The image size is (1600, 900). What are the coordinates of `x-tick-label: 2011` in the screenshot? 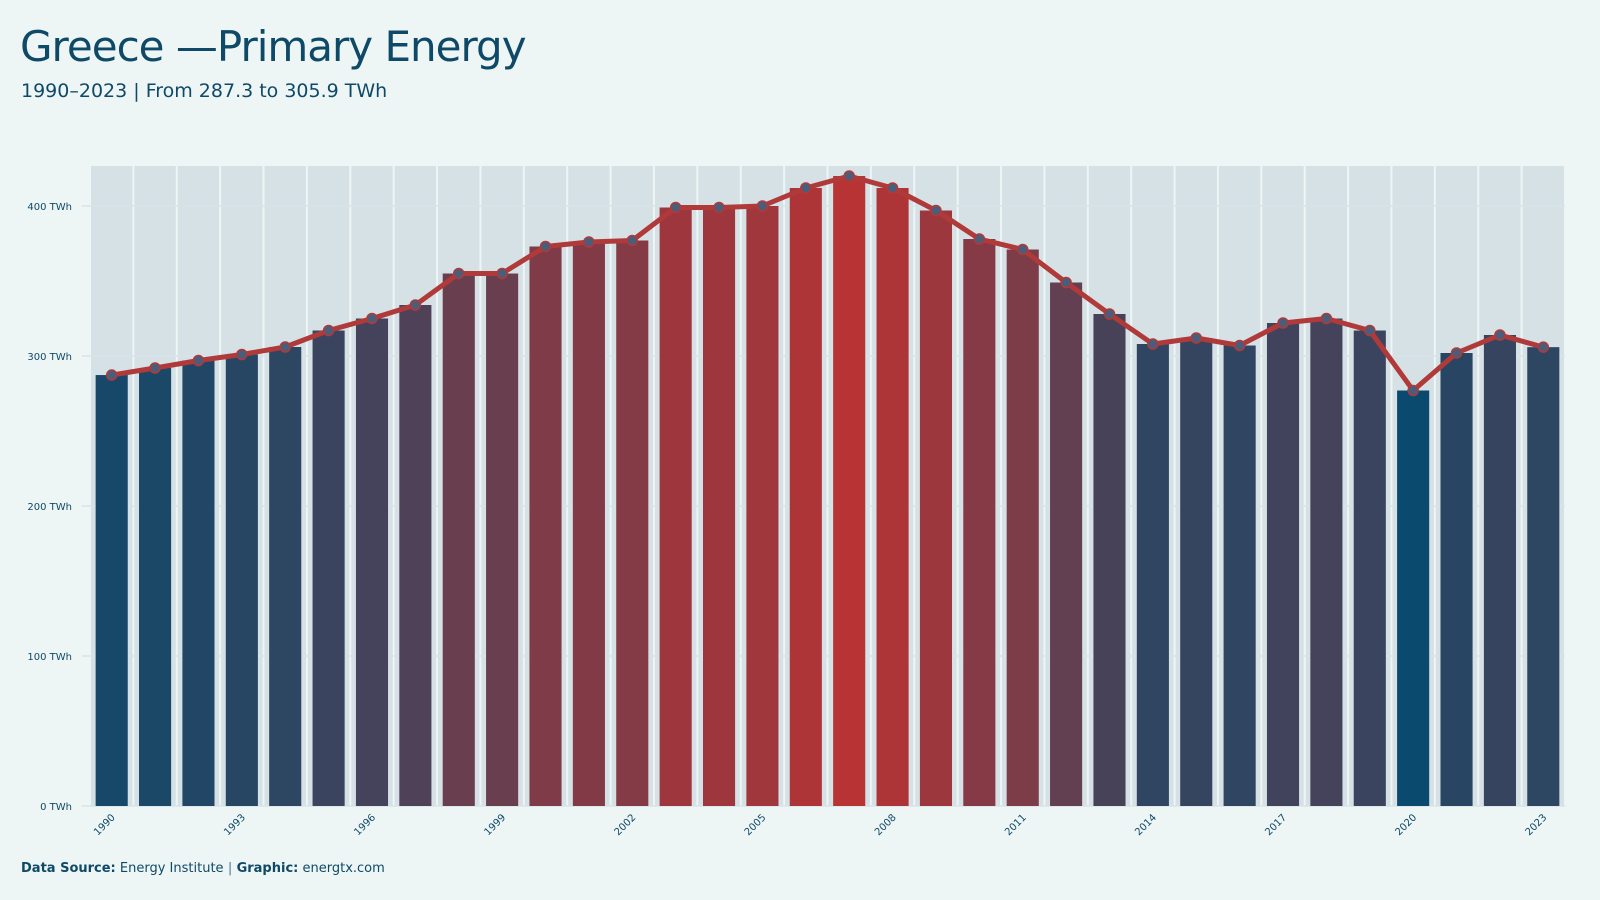 It's located at (1016, 825).